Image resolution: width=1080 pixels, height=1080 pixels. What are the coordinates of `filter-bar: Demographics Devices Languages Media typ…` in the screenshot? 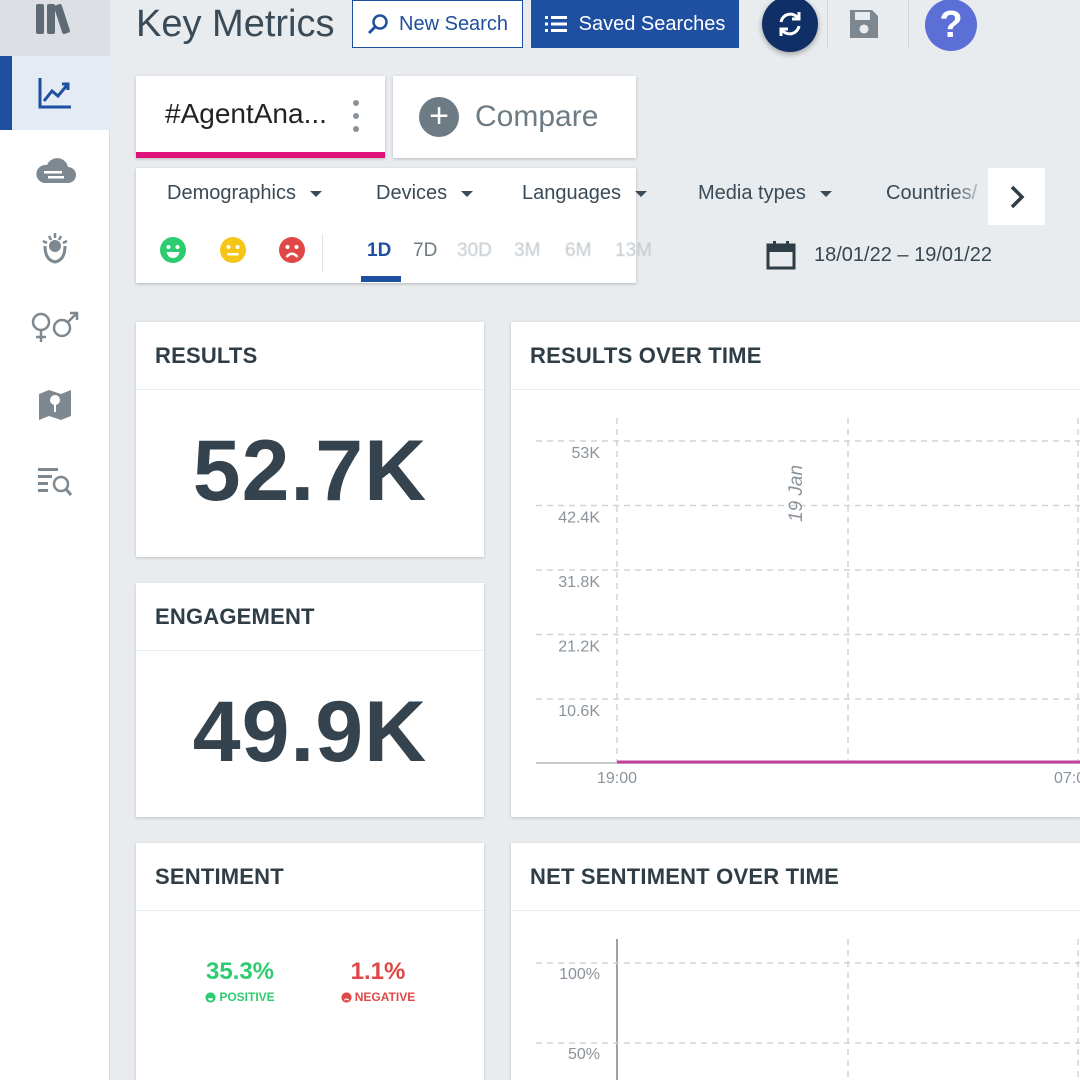 It's located at (591, 197).